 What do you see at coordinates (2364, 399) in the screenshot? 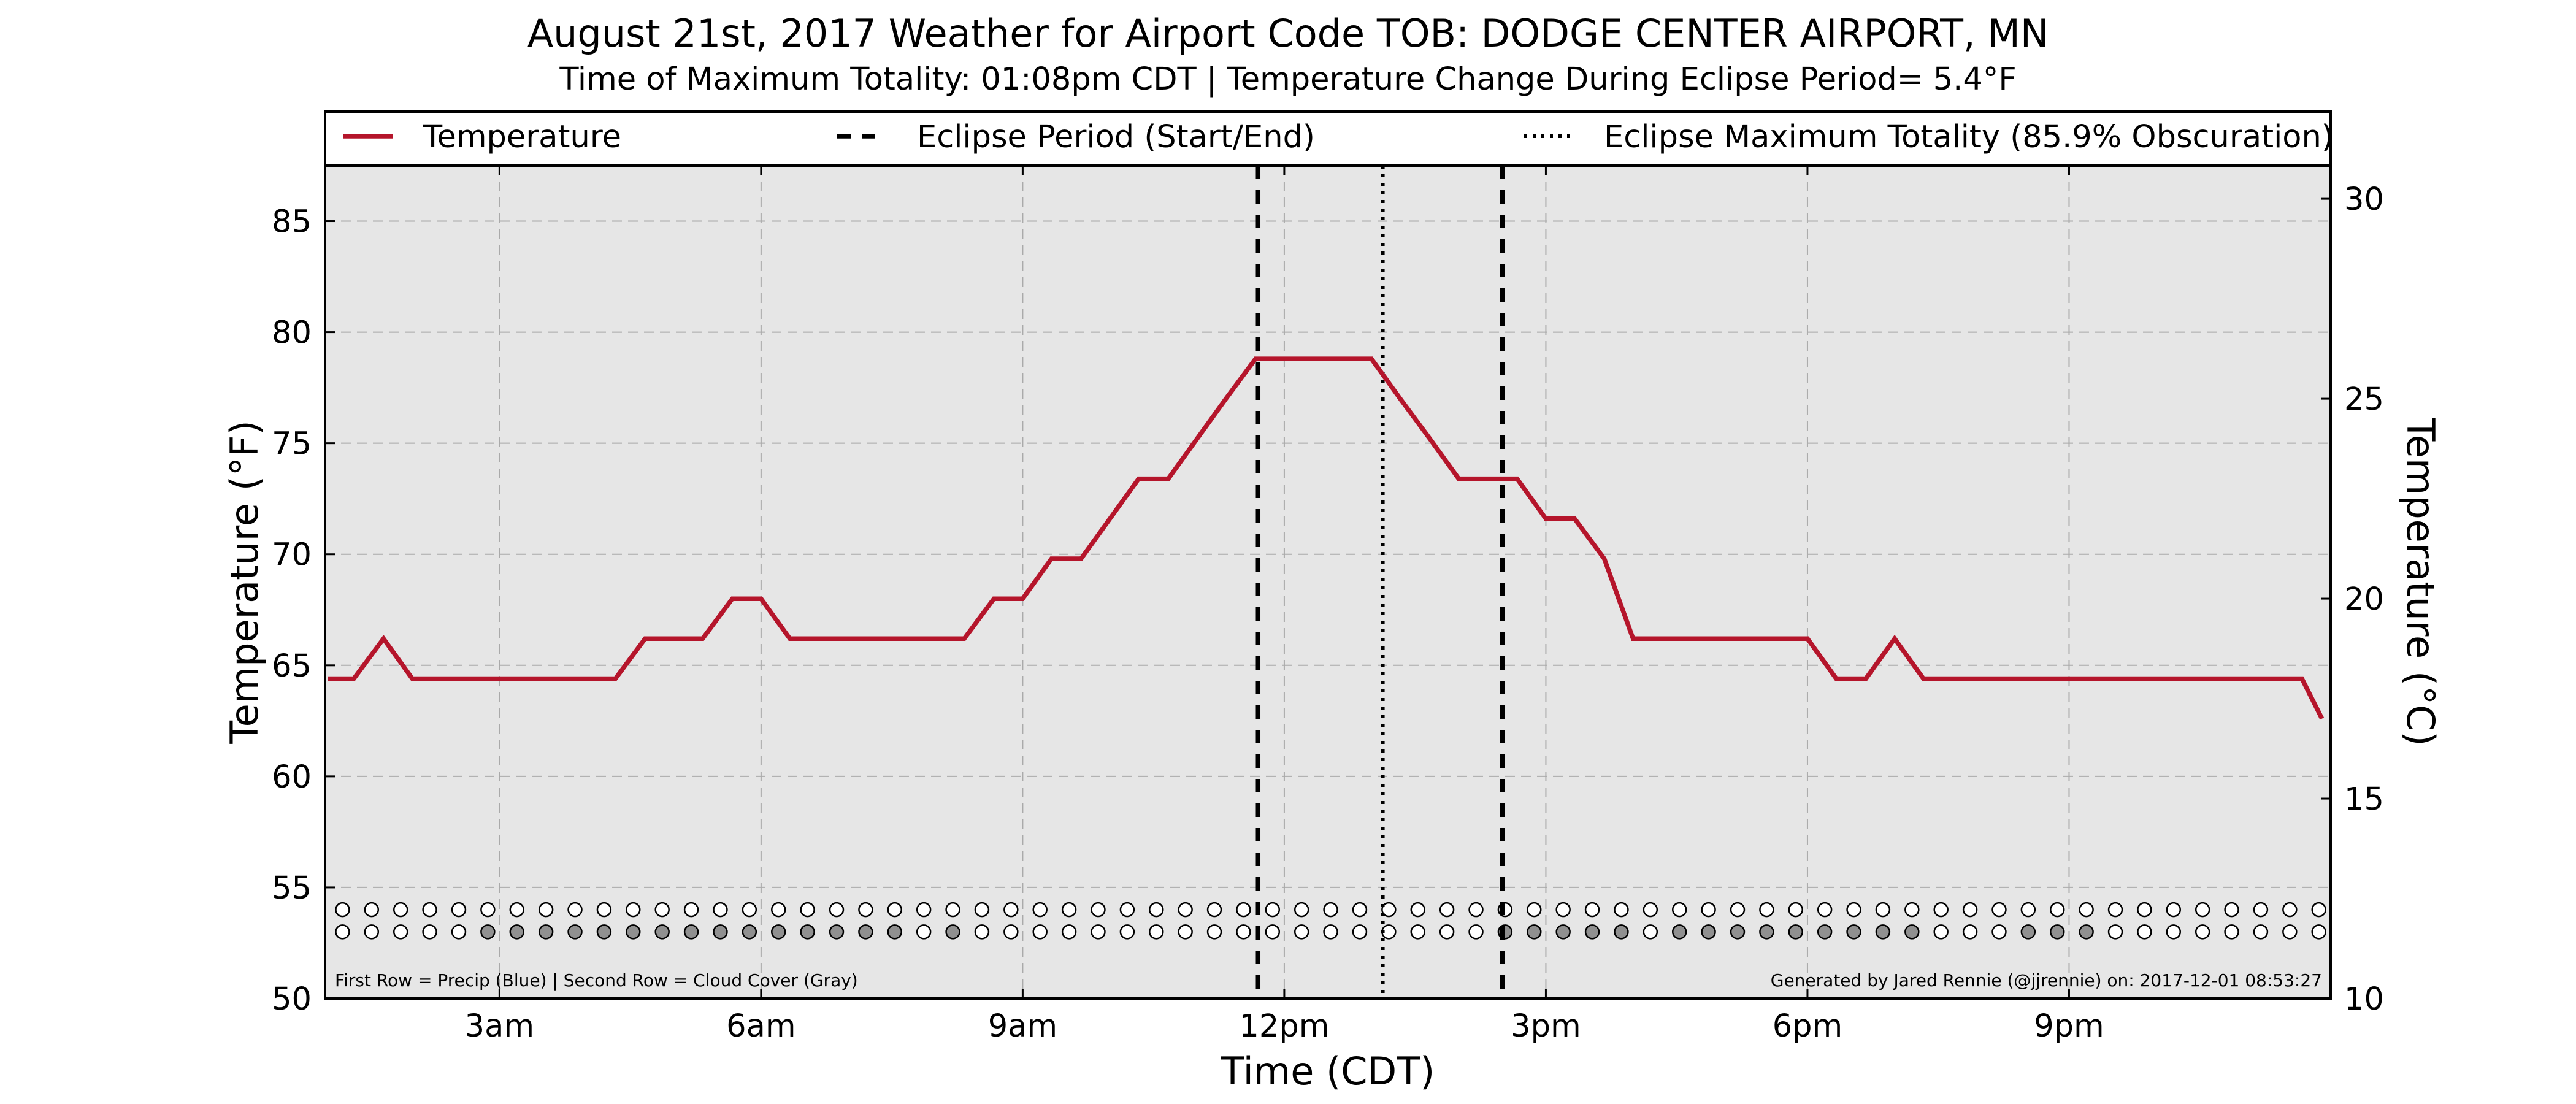
I see `y-right-tick-label: 25` at bounding box center [2364, 399].